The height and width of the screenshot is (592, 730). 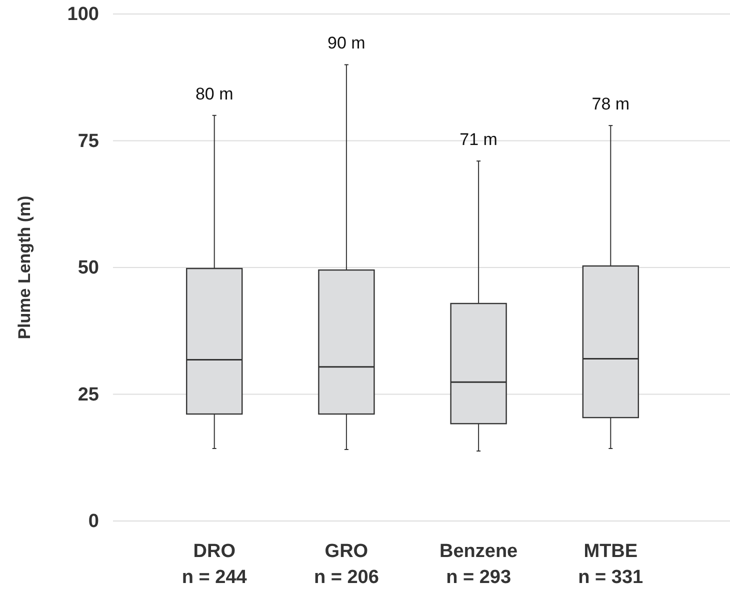 I want to click on annotation: 80 m, so click(x=214, y=94).